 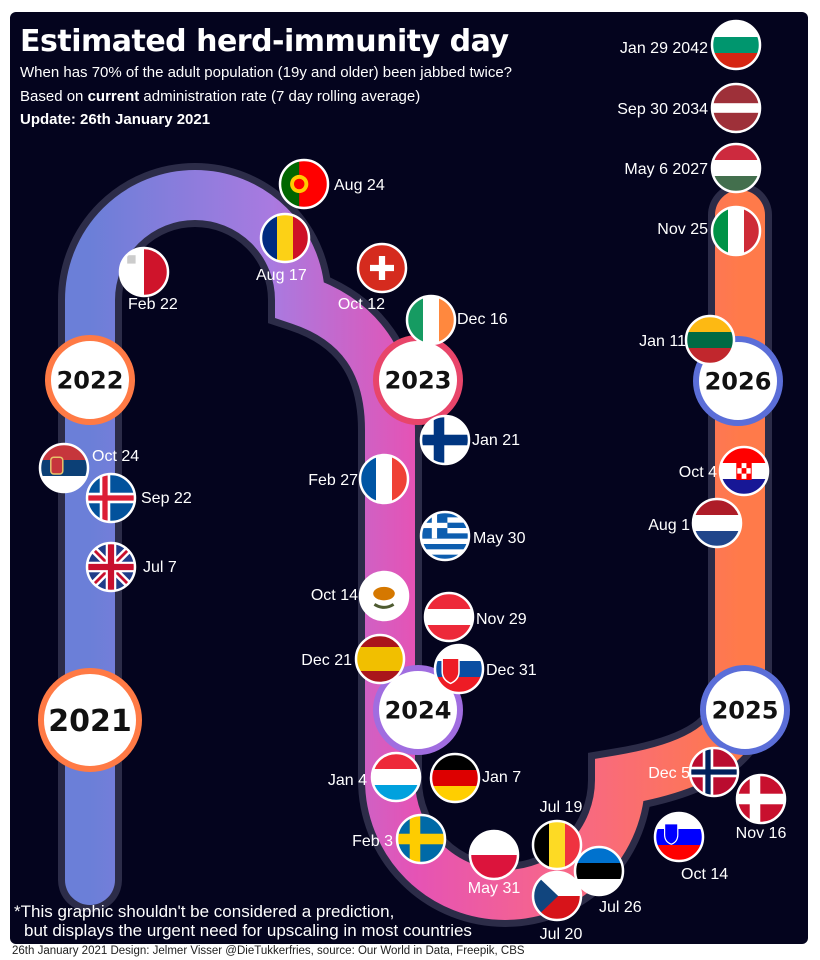 What do you see at coordinates (664, 48) in the screenshot?
I see `date-label: Jan 29 2042` at bounding box center [664, 48].